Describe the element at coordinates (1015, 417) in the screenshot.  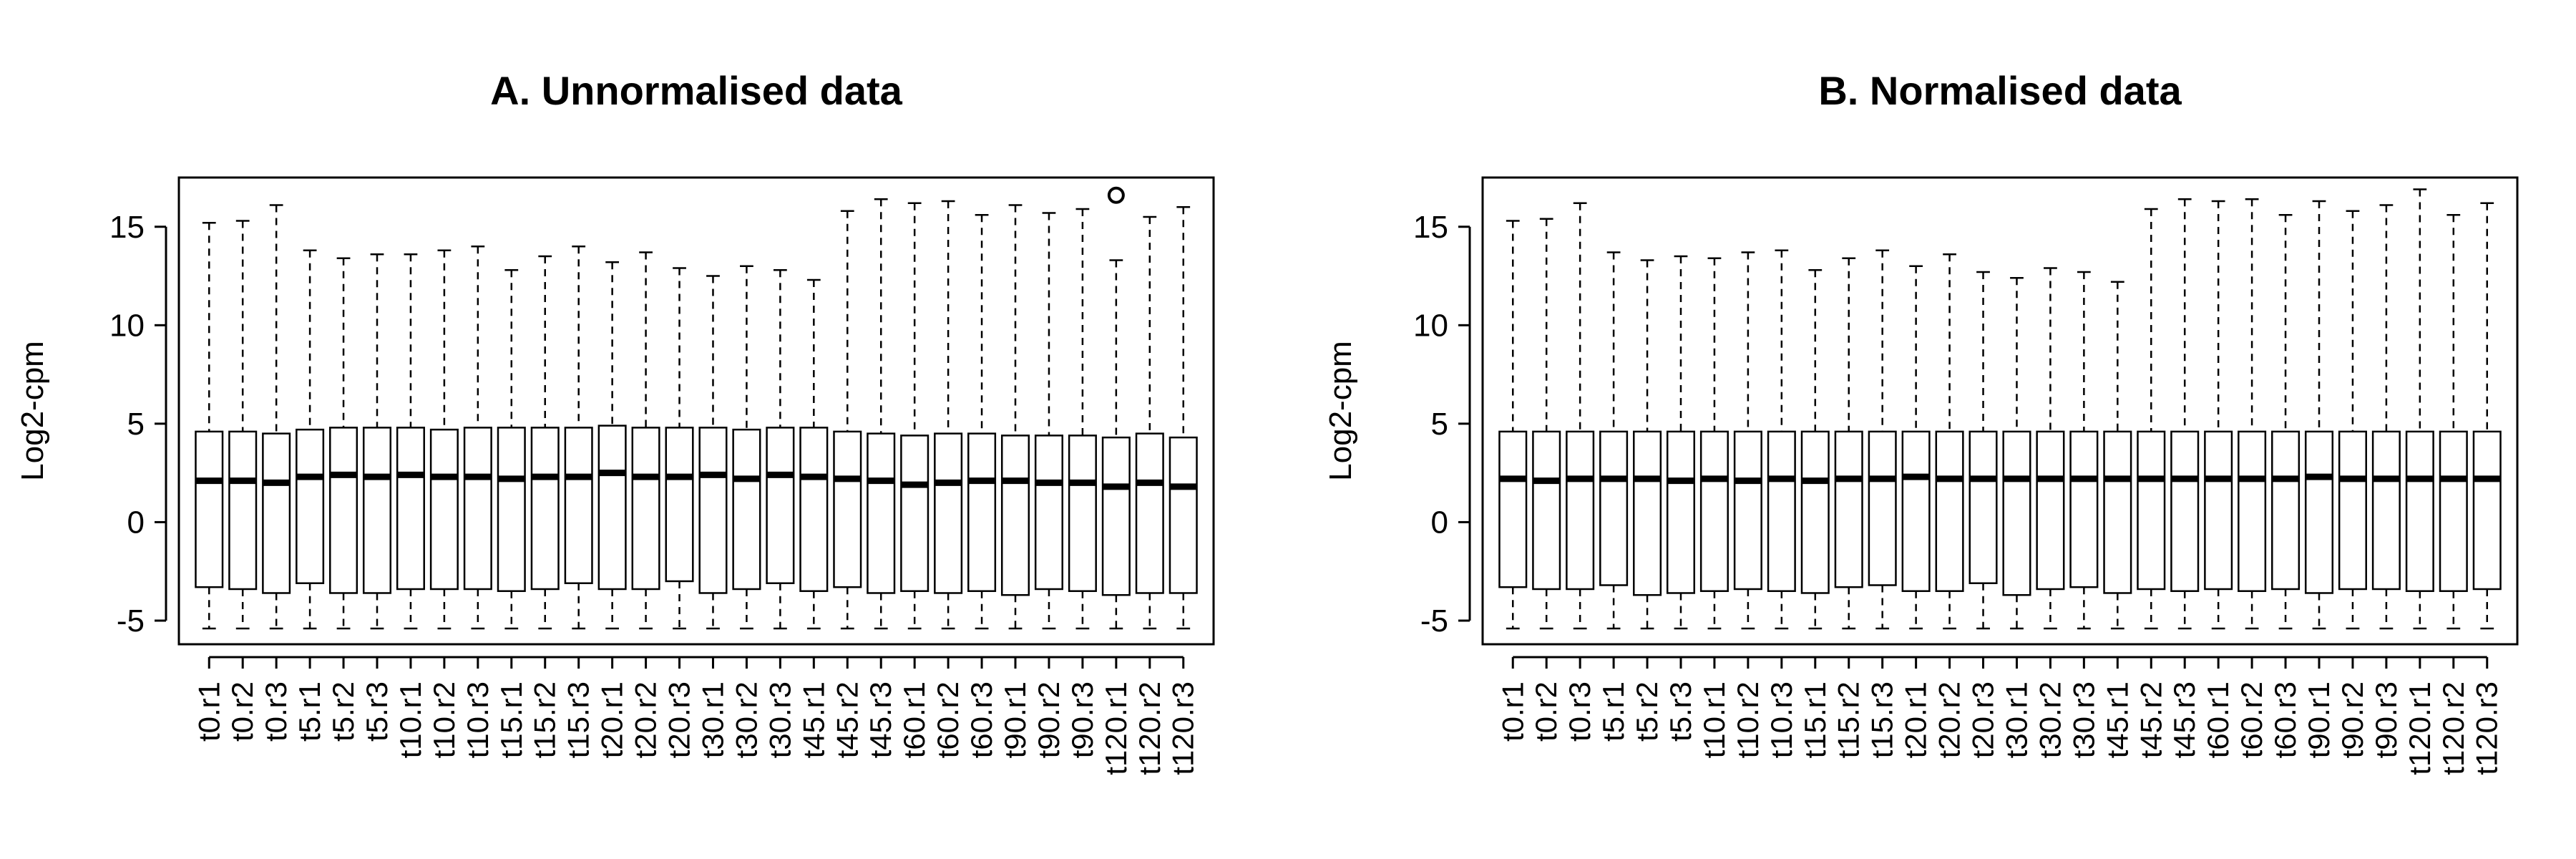
I see `box-t90-r1` at that location.